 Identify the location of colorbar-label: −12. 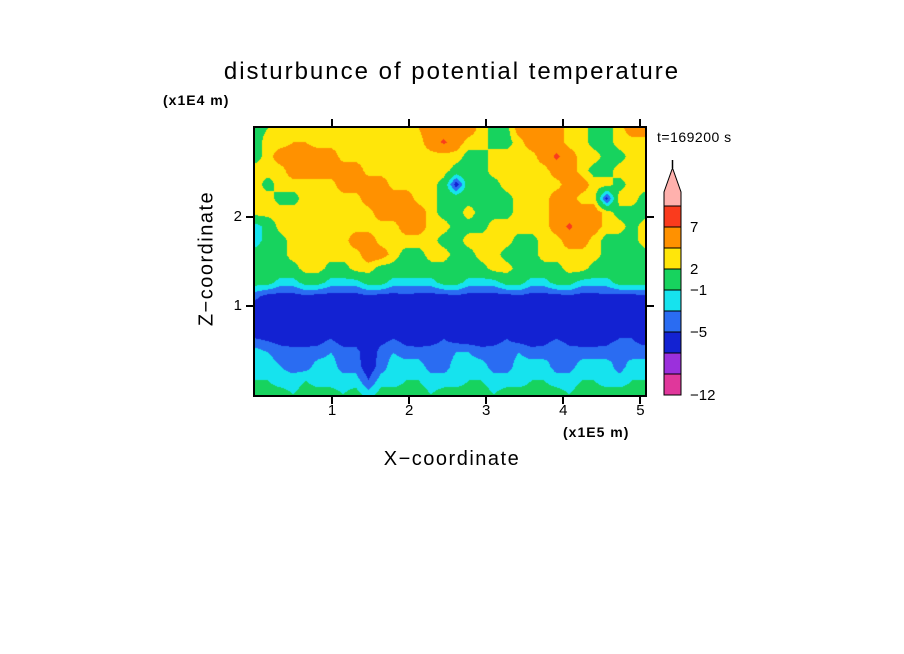
(702, 395).